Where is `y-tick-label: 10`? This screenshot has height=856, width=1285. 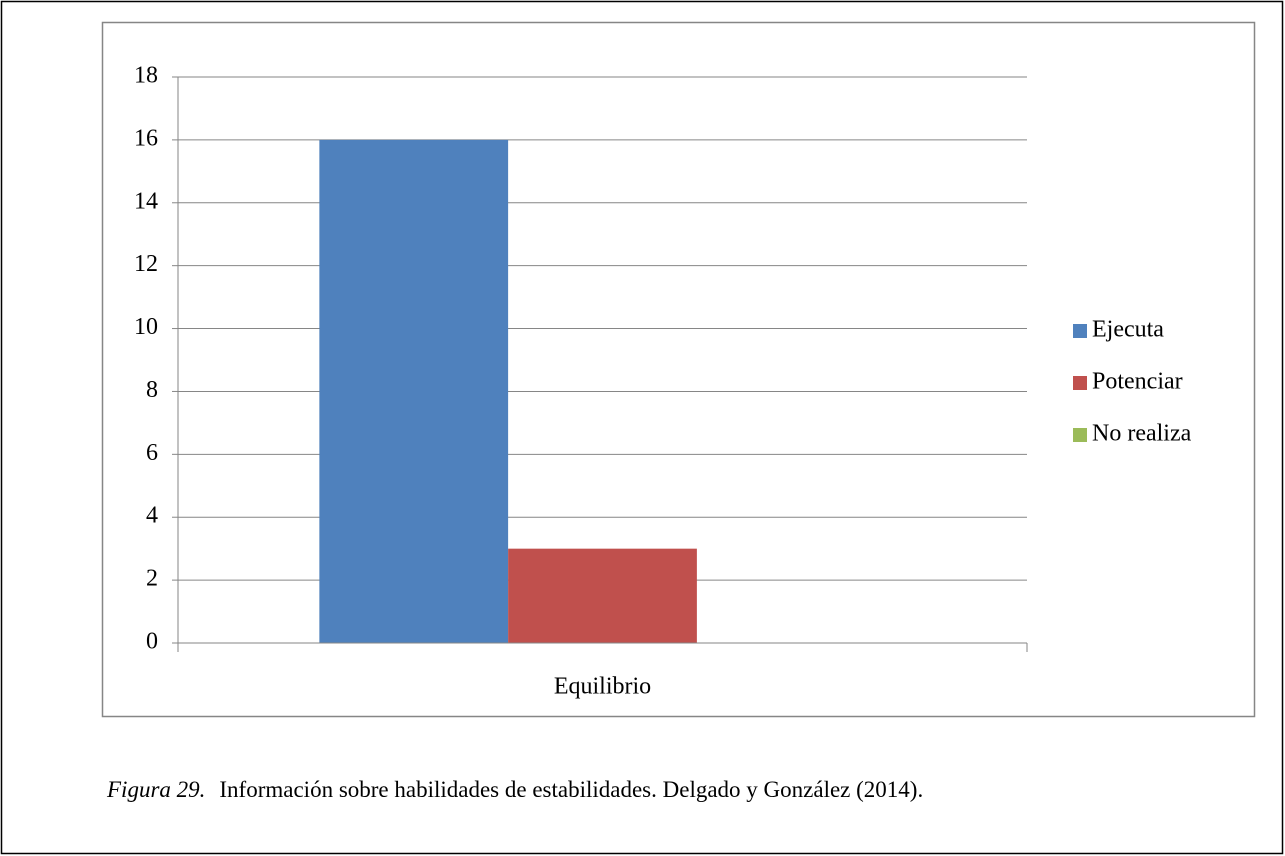 y-tick-label: 10 is located at coordinates (146, 327).